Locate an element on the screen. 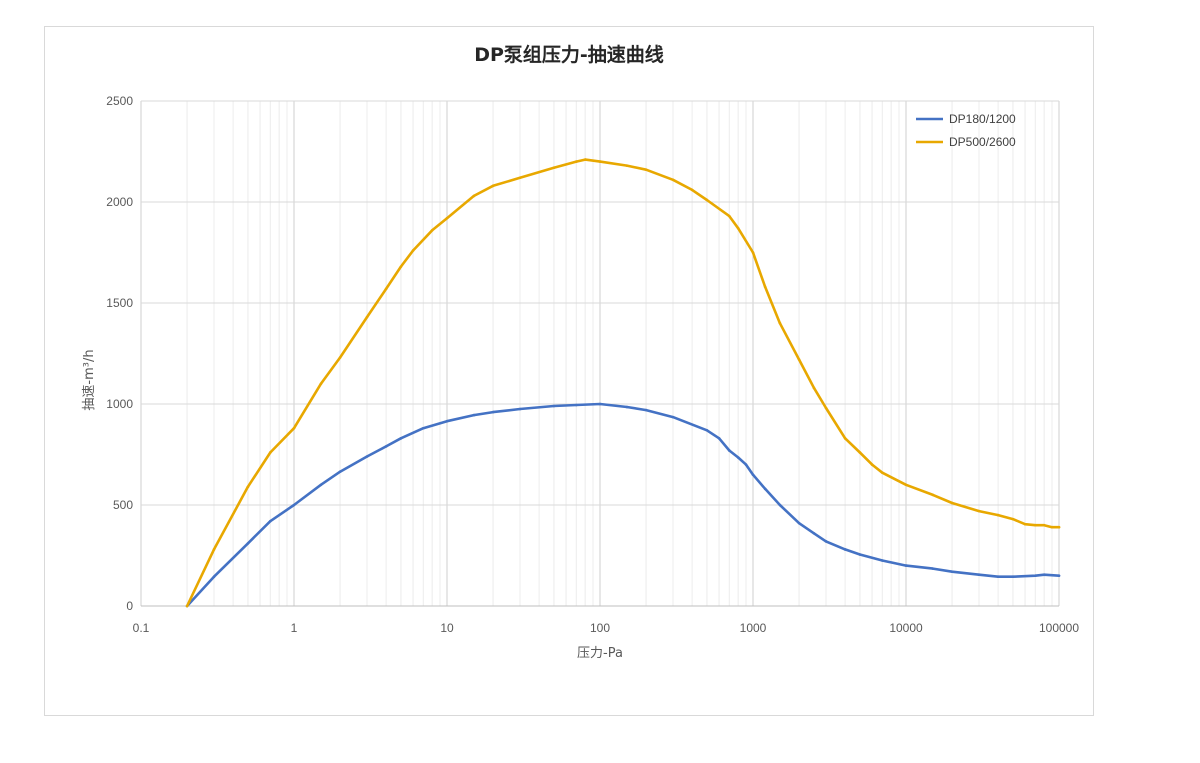 The image size is (1200, 763). y-axis-label: 抽速-m³/h is located at coordinates (89, 379).